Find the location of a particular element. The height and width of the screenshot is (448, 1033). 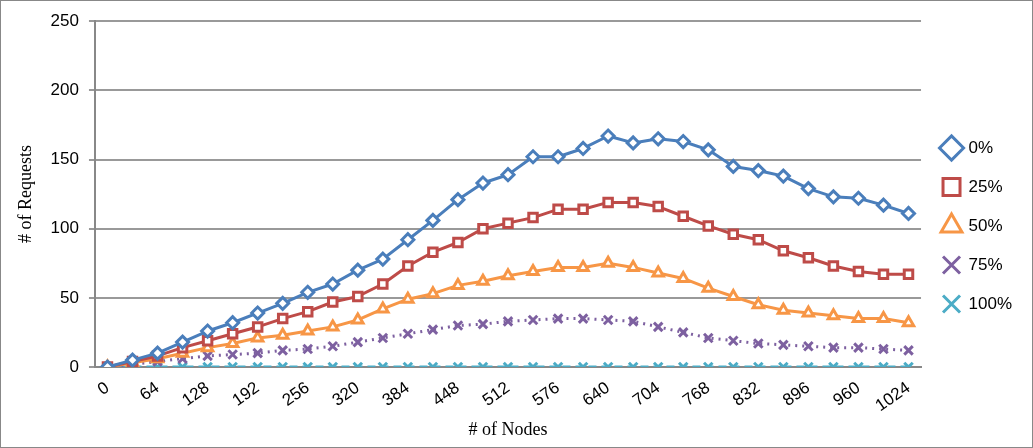

legend-label: 100% is located at coordinates (990, 303).